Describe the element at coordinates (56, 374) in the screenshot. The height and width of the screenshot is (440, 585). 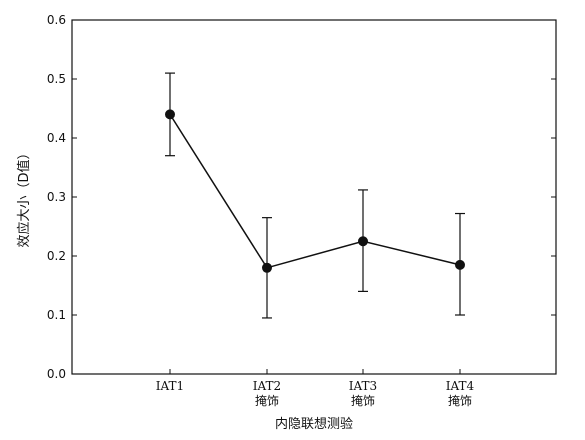
I see `y-tick-label: 0.0` at that location.